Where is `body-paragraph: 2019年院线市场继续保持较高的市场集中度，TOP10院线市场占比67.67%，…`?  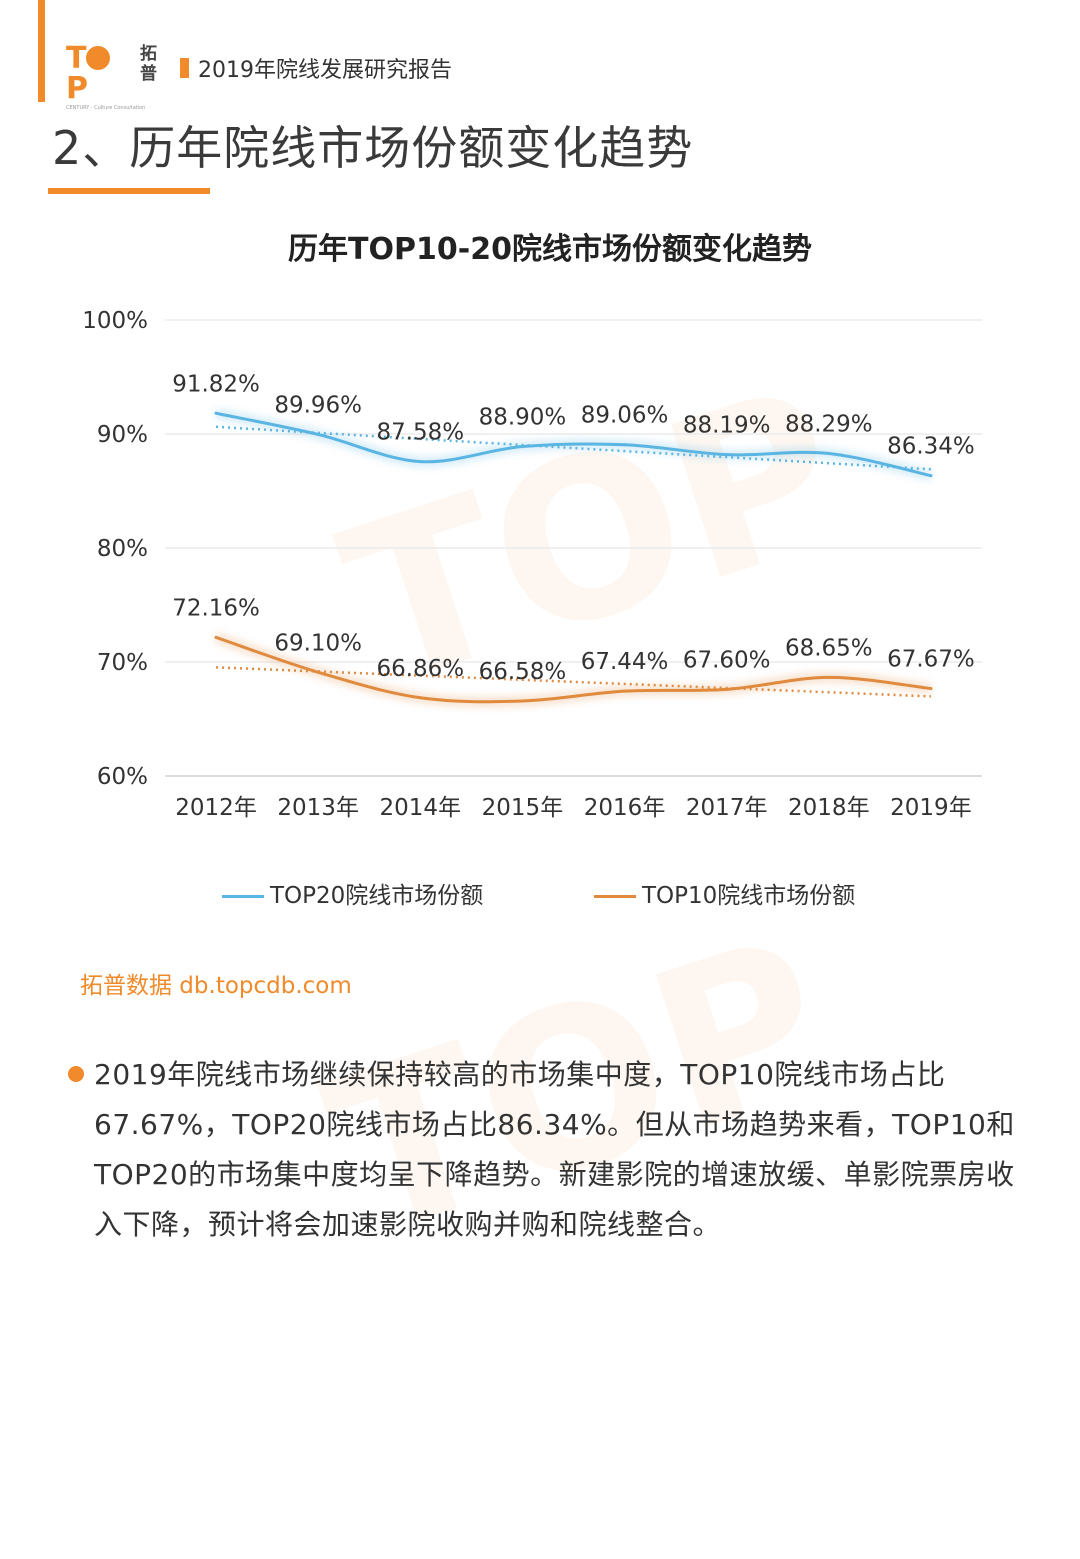
body-paragraph: 2019年院线市场继续保持较高的市场集中度，TOP10院线市场占比67.67%，… is located at coordinates (554, 1149).